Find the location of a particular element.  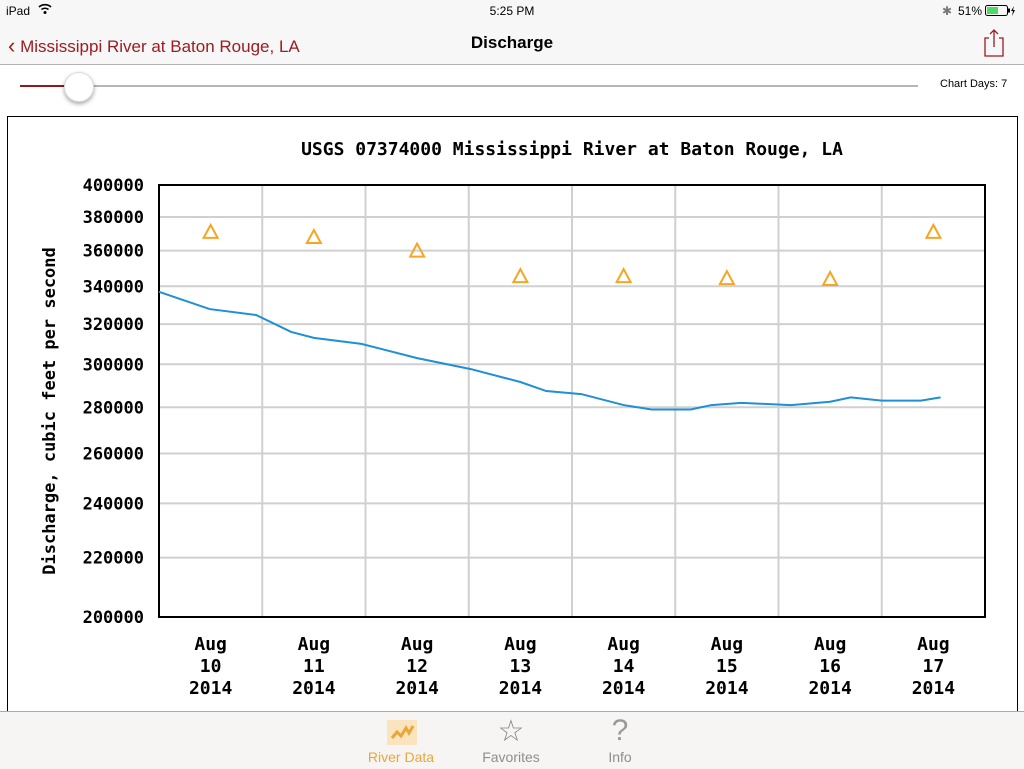

slider-fill is located at coordinates (49, 86).